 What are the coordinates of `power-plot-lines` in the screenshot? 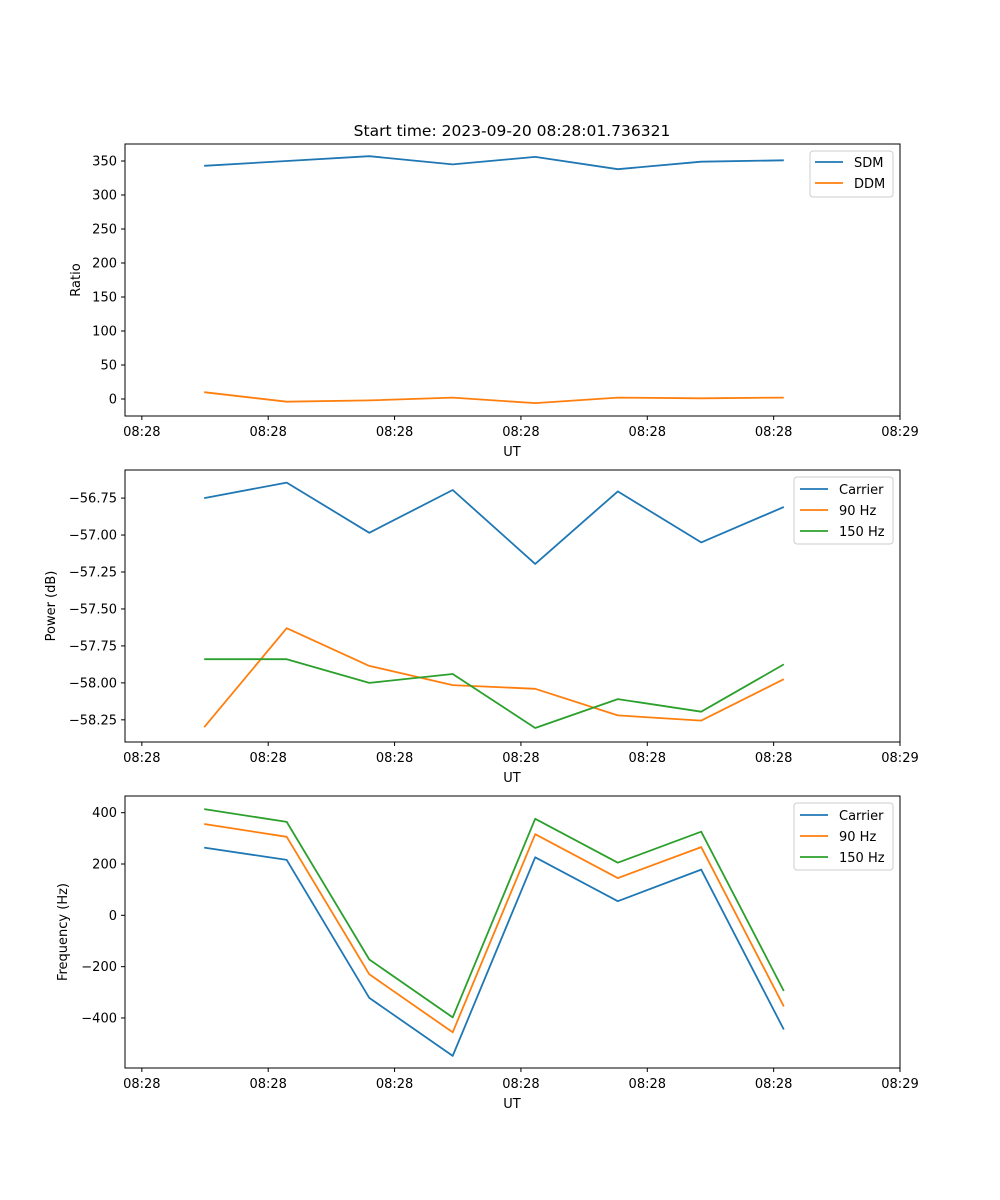 It's located at (494, 605).